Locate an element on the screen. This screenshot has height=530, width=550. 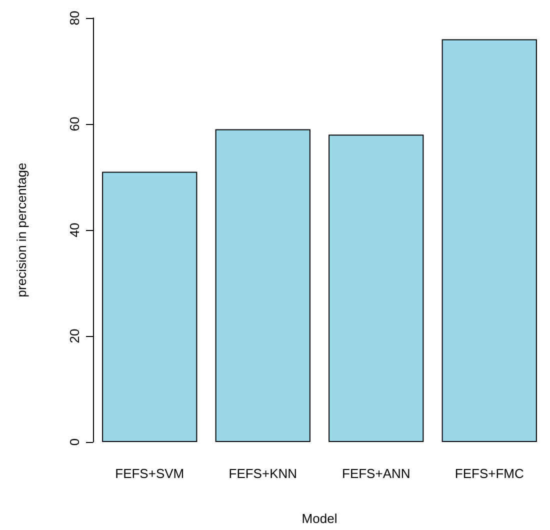
y-tick-label: 20 is located at coordinates (74, 336).